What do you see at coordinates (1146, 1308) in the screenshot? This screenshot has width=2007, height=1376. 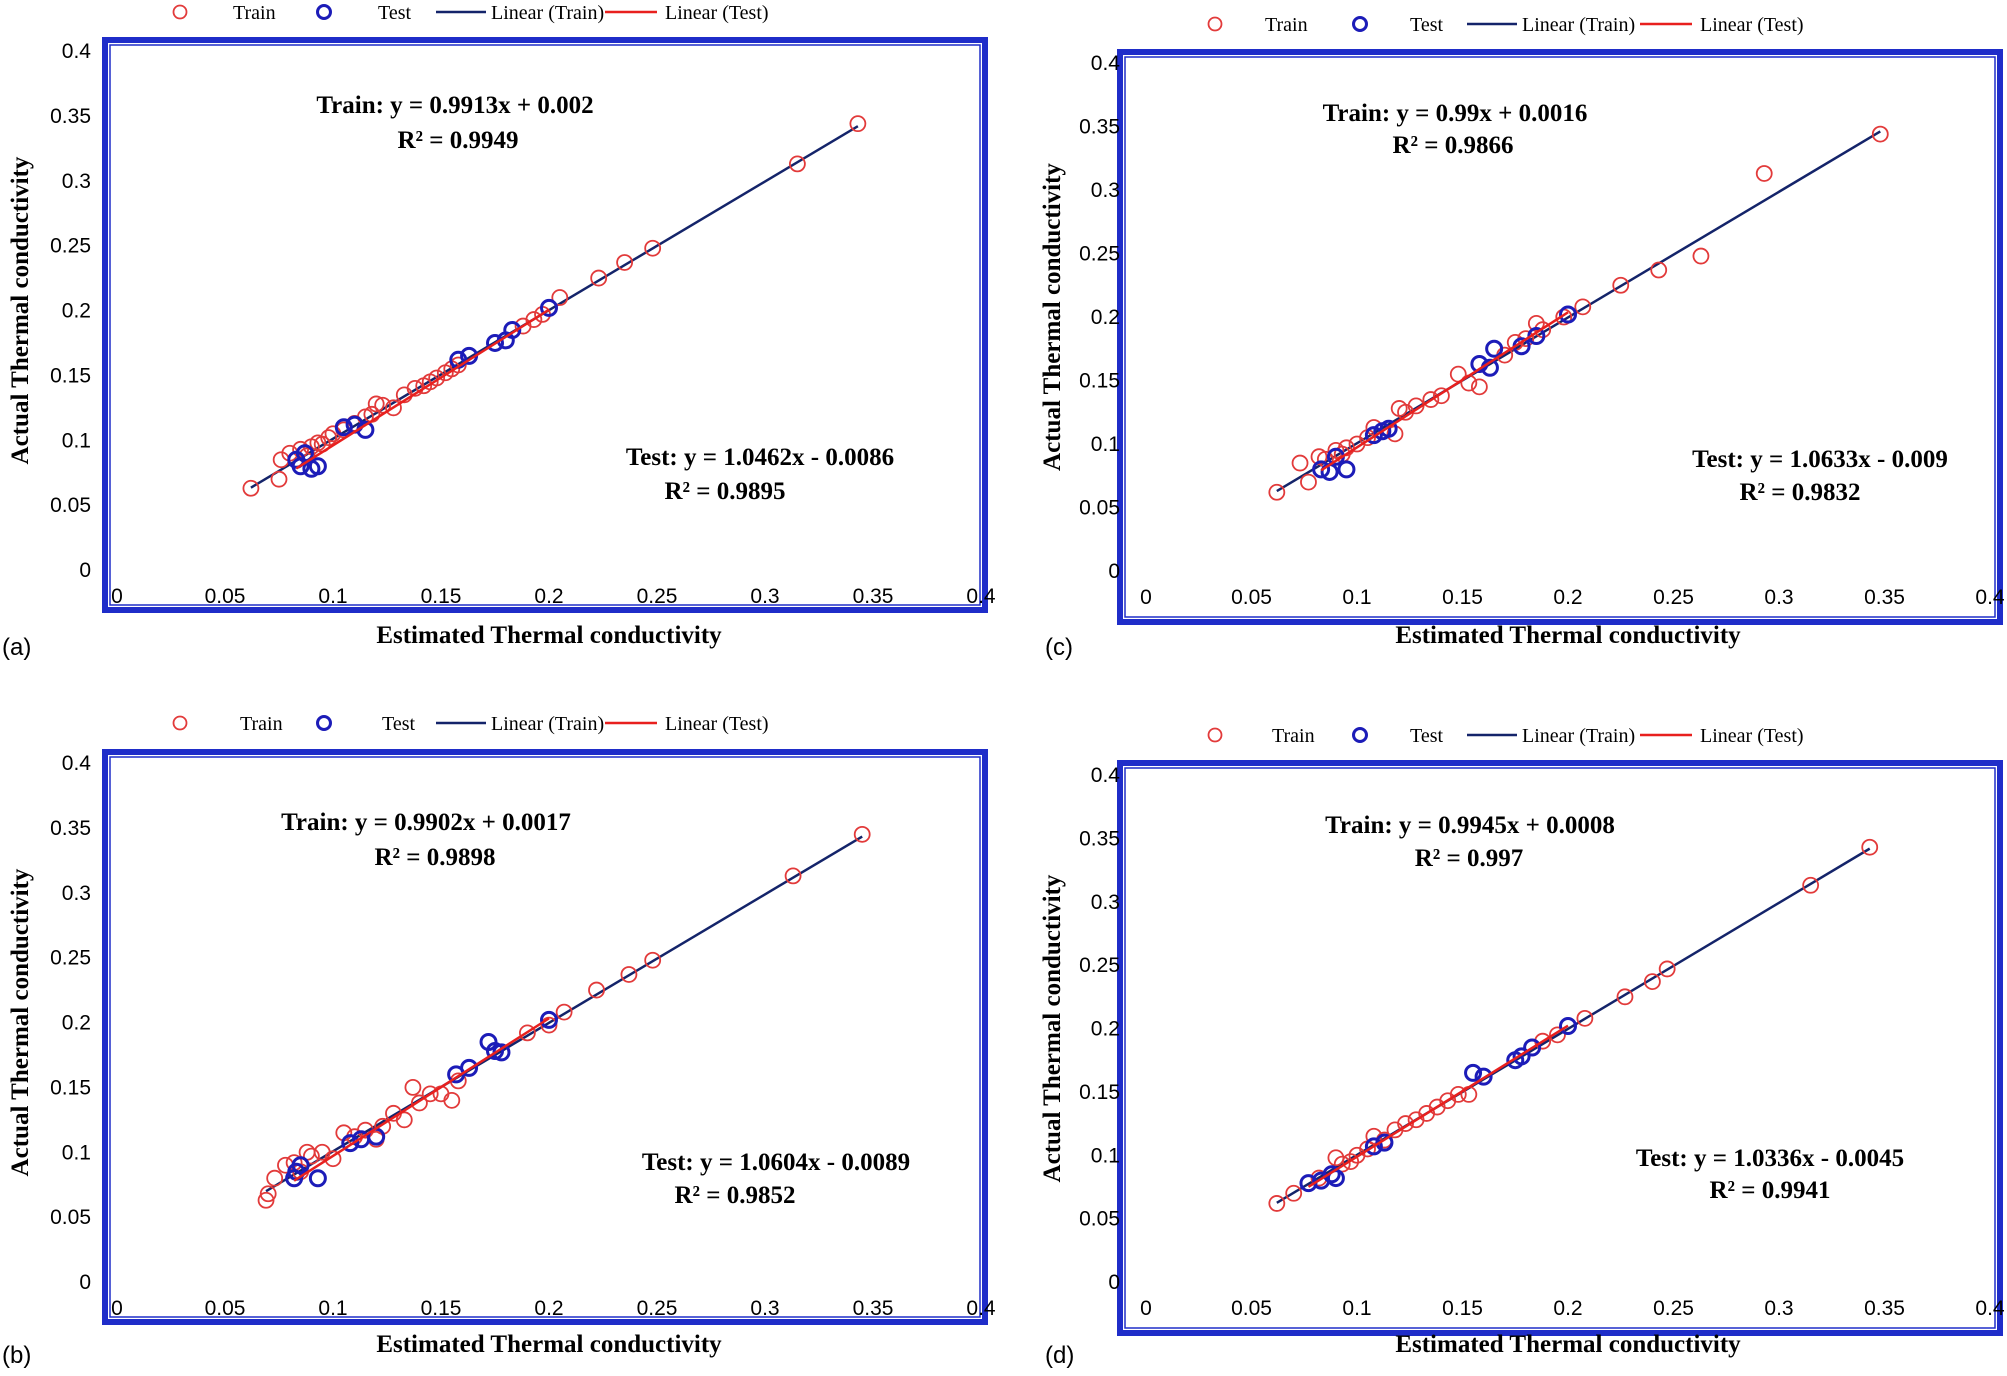 I see `x-tick-label: 0` at bounding box center [1146, 1308].